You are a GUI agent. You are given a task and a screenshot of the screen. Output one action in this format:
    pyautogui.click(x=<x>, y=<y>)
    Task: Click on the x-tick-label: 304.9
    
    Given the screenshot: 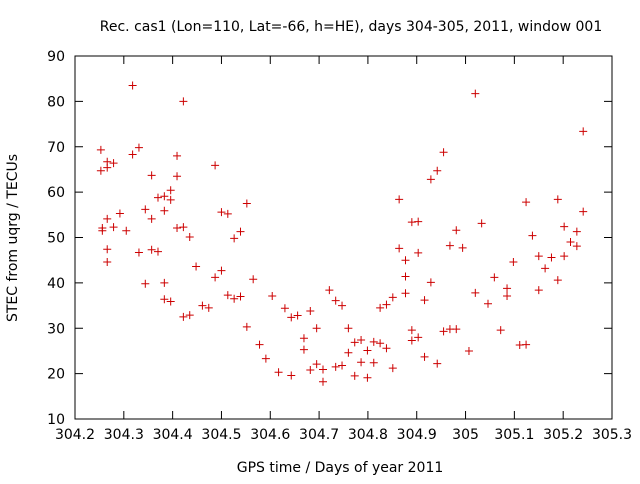 What is the action you would take?
    pyautogui.click(x=417, y=435)
    